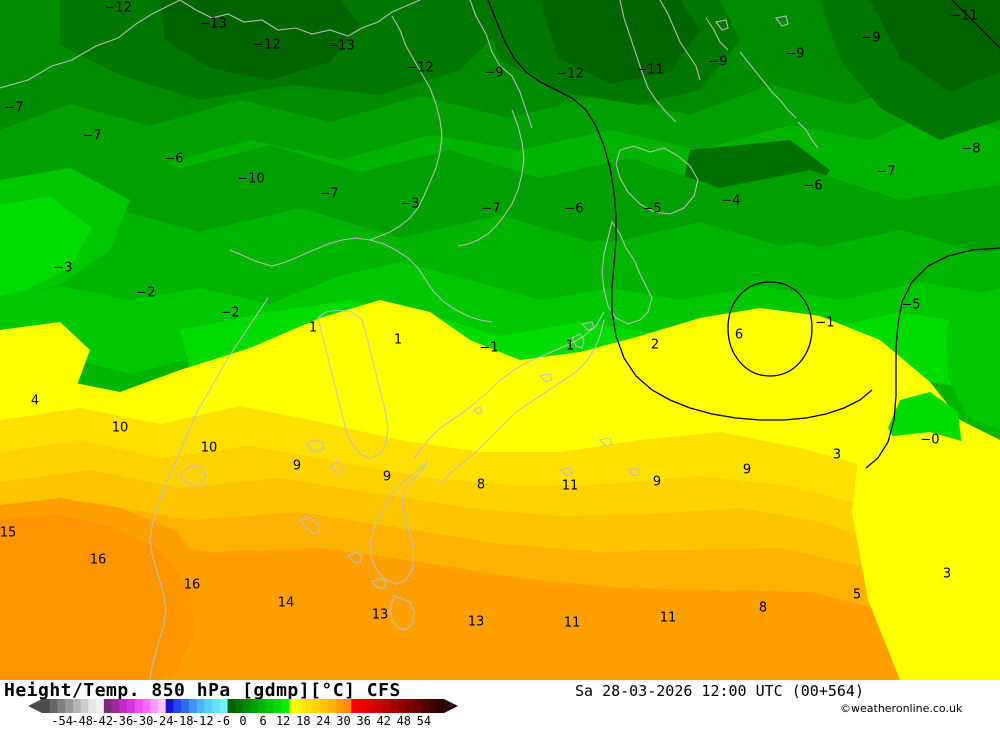  What do you see at coordinates (102, 721) in the screenshot?
I see `colorbar-tick-label: -42` at bounding box center [102, 721].